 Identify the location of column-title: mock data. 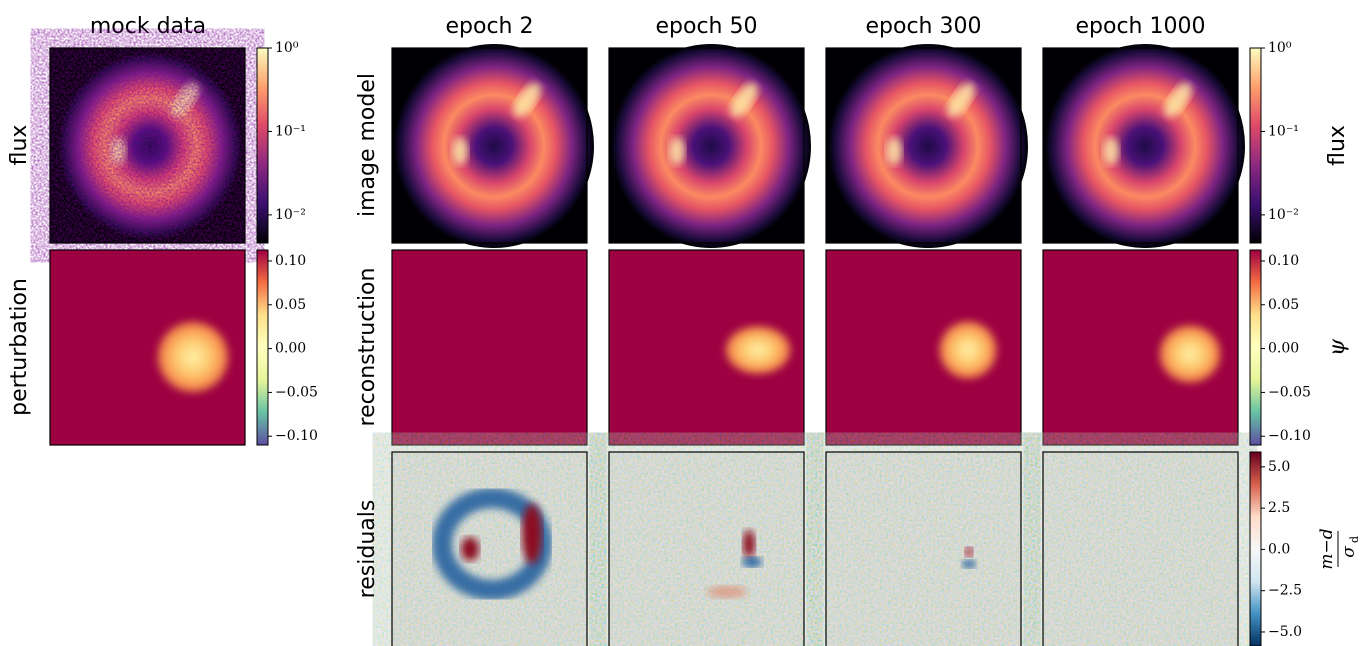
(148, 26).